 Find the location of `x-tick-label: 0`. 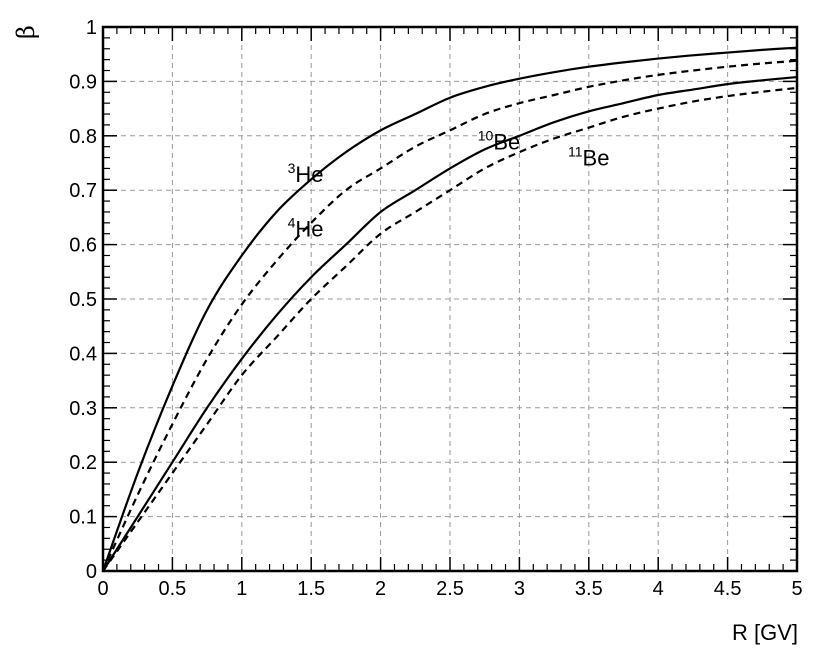

x-tick-label: 0 is located at coordinates (102, 589).